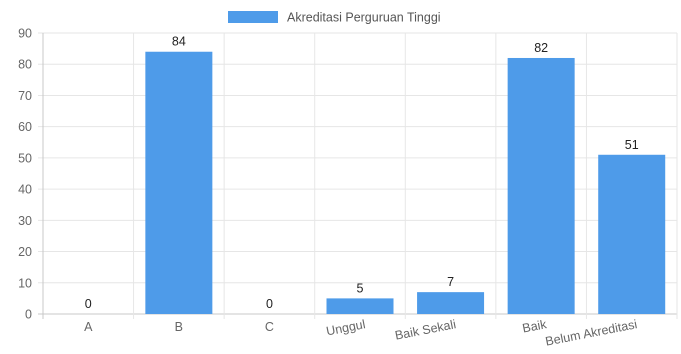  What do you see at coordinates (25, 174) in the screenshot?
I see `y-axis: 0 10 20 30 40 50 60 70 80 90` at bounding box center [25, 174].